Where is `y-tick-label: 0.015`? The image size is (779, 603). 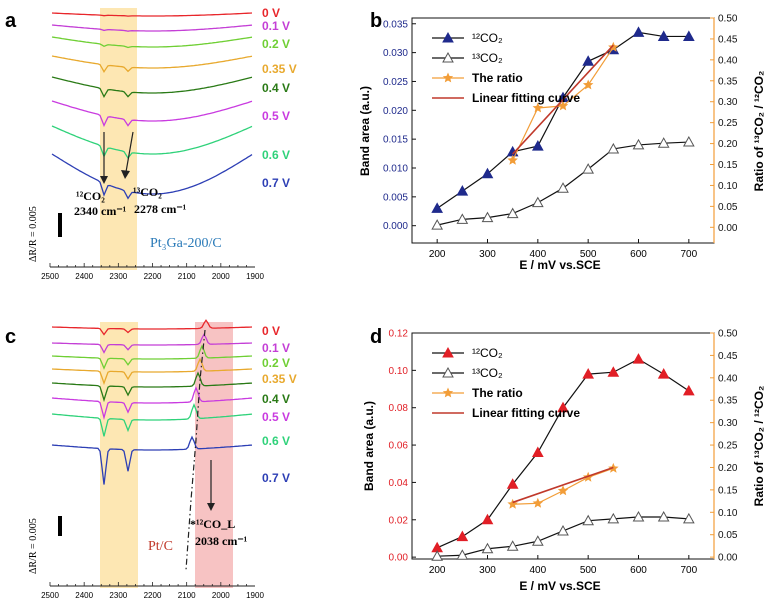
y-tick-label: 0.015 is located at coordinates (395, 140).